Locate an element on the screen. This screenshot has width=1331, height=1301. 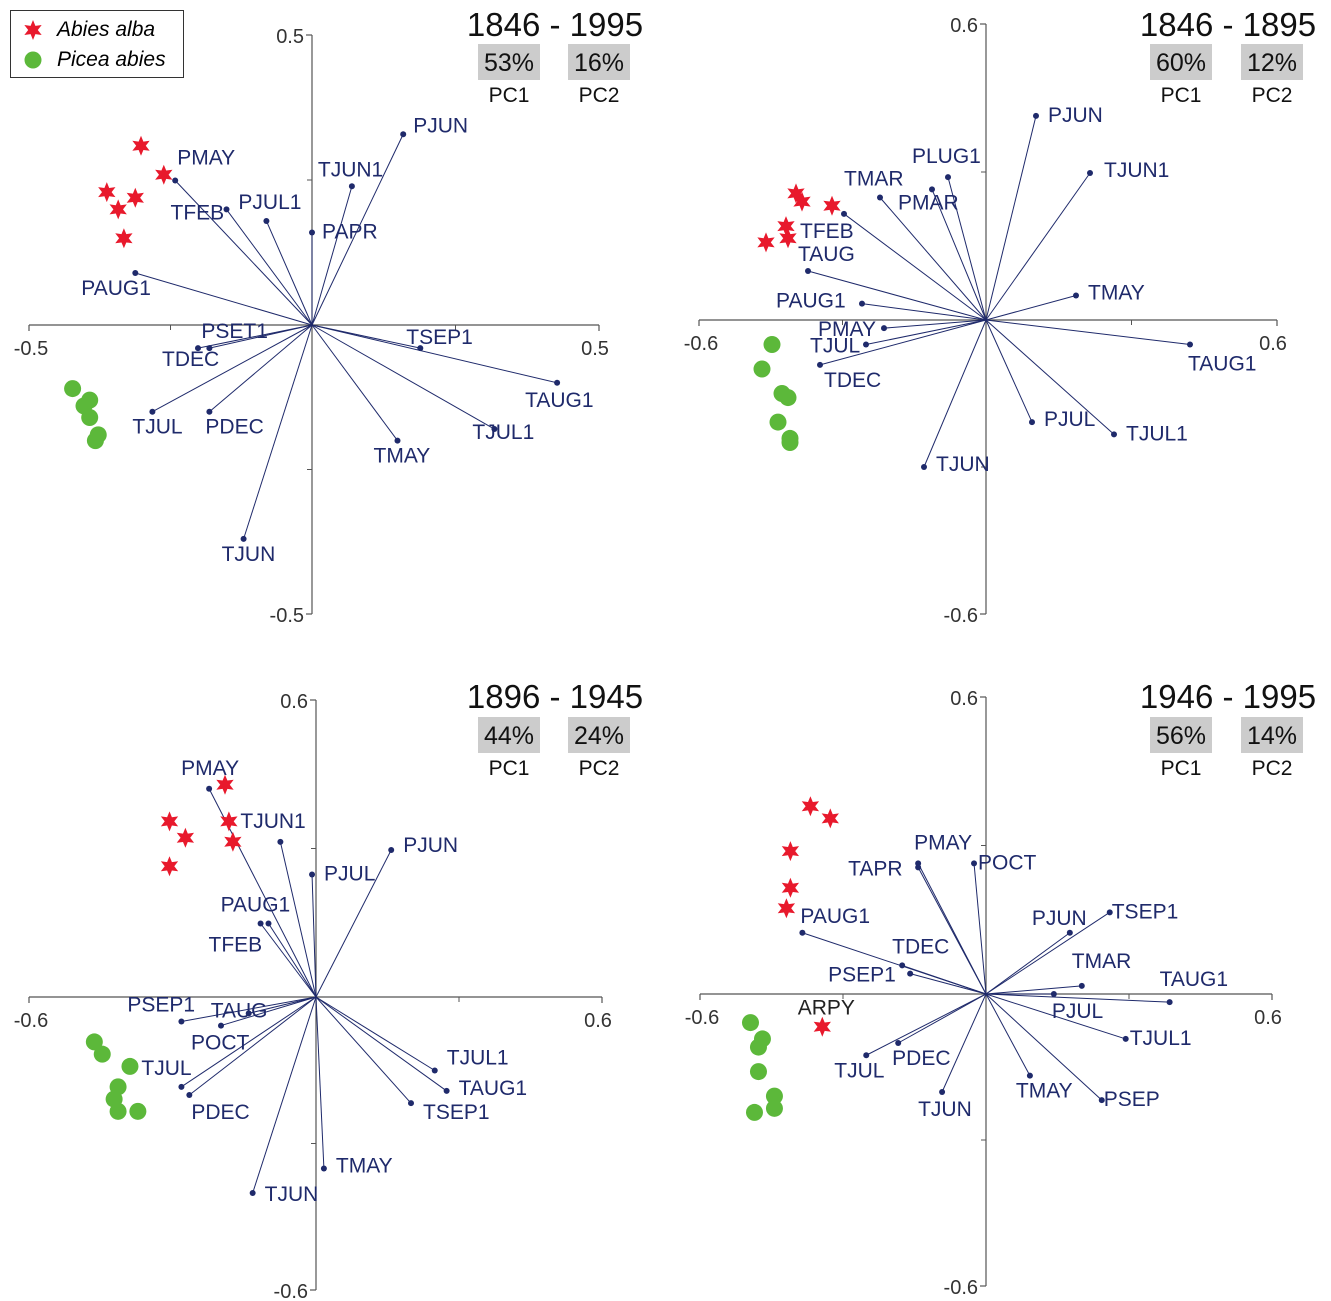
circle-marker-icon is located at coordinates (33, 60).